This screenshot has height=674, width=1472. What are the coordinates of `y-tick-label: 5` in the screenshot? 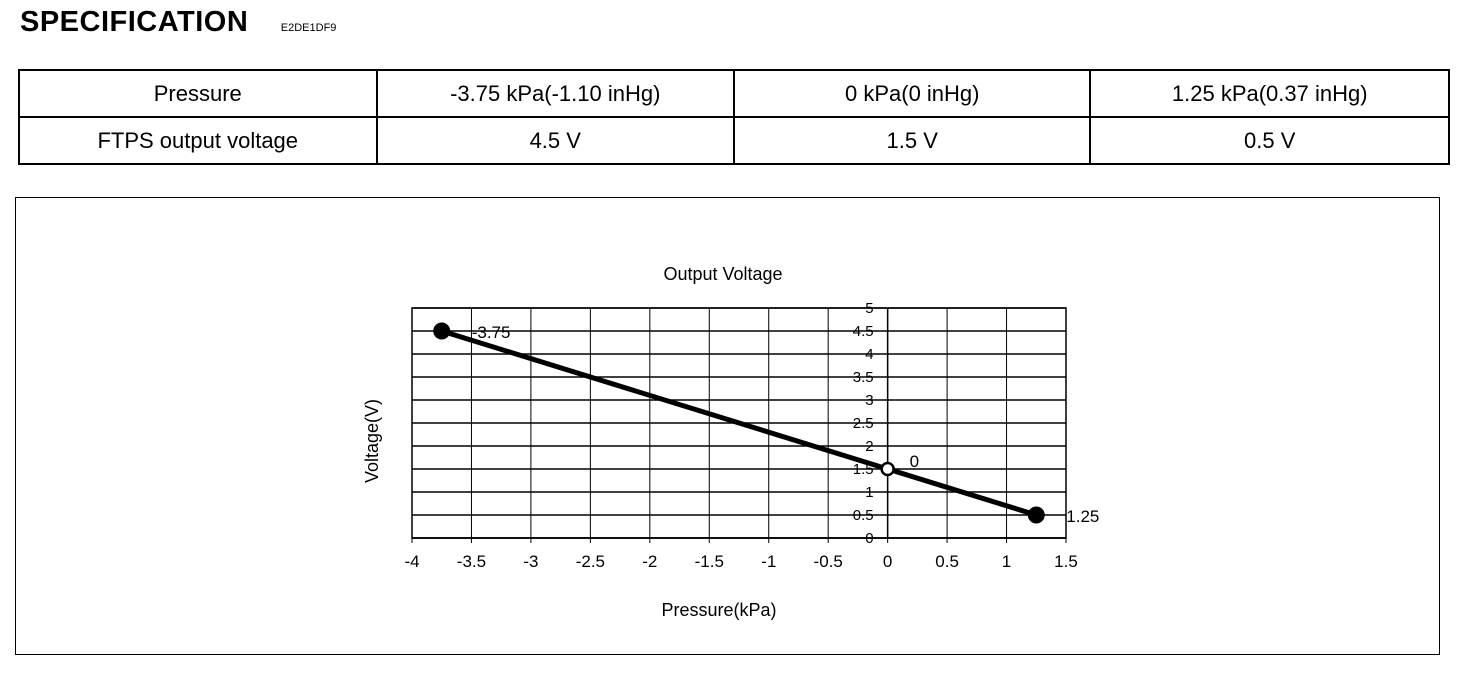 It's located at (869, 308).